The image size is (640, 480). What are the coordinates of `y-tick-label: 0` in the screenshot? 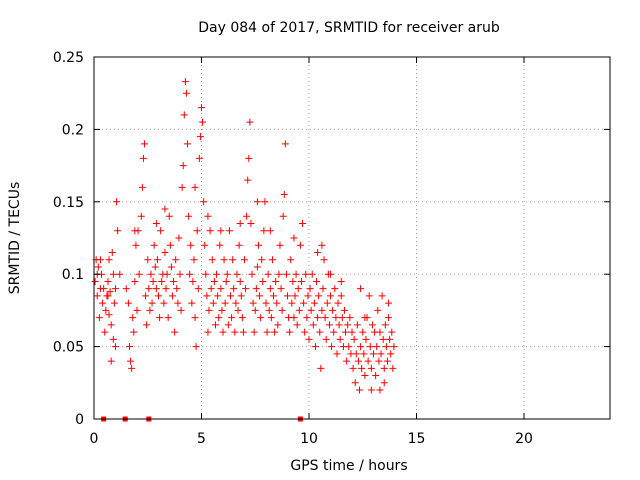 It's located at (79, 420).